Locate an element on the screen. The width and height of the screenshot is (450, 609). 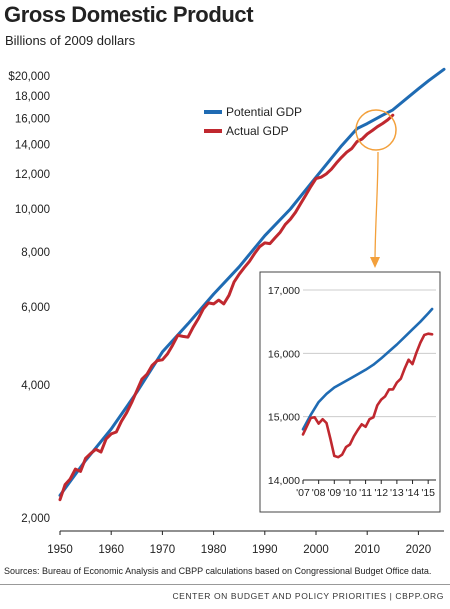
inset-potential-gdp-line is located at coordinates (367, 369).